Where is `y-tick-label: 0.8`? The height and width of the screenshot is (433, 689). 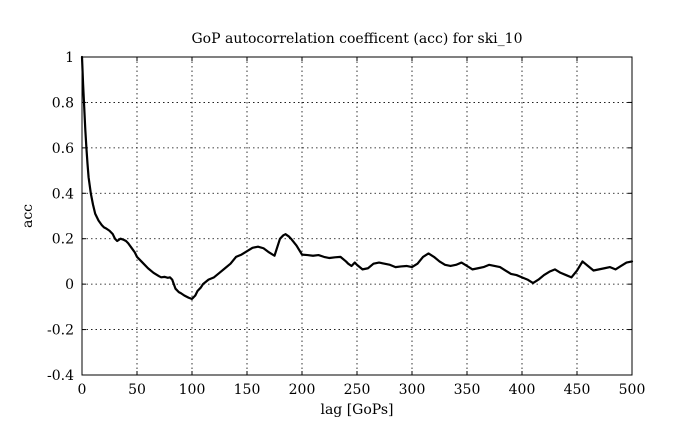 y-tick-label: 0.8 is located at coordinates (63, 103).